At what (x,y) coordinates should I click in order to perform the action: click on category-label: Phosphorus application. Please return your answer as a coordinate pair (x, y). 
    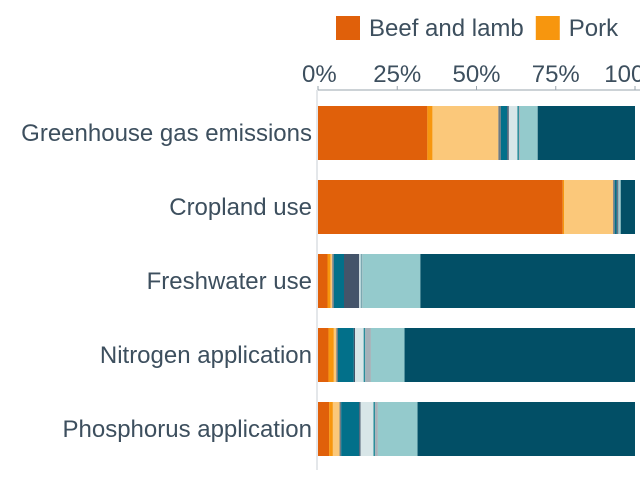
    Looking at the image, I should click on (187, 429).